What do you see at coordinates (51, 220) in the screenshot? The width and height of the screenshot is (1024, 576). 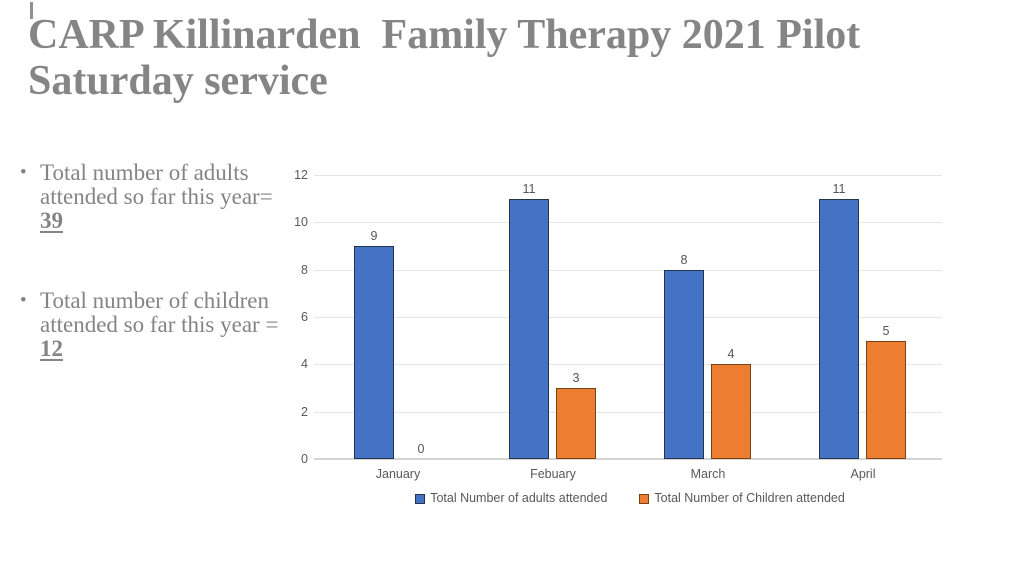 I see `bullet-adults-value: 39` at bounding box center [51, 220].